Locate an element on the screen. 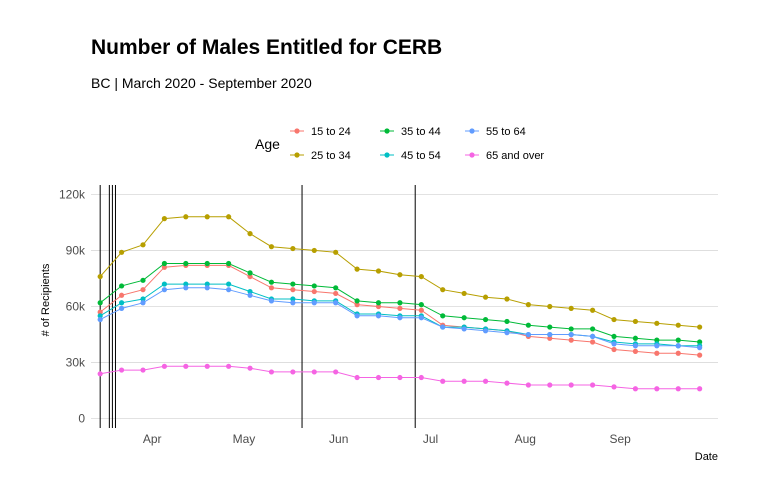 This screenshot has width=759, height=503. y-axis-ticks: 0 30k 60k 90k 120k is located at coordinates (72, 306).